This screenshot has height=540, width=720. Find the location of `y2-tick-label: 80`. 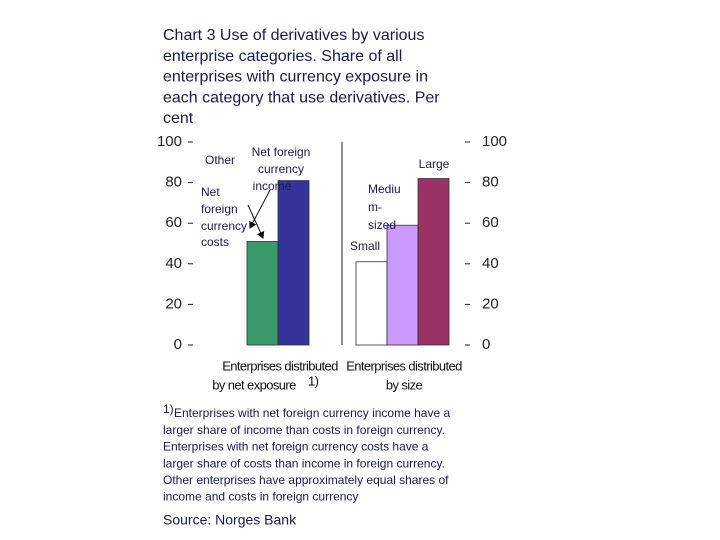

y2-tick-label: 80 is located at coordinates (490, 182).